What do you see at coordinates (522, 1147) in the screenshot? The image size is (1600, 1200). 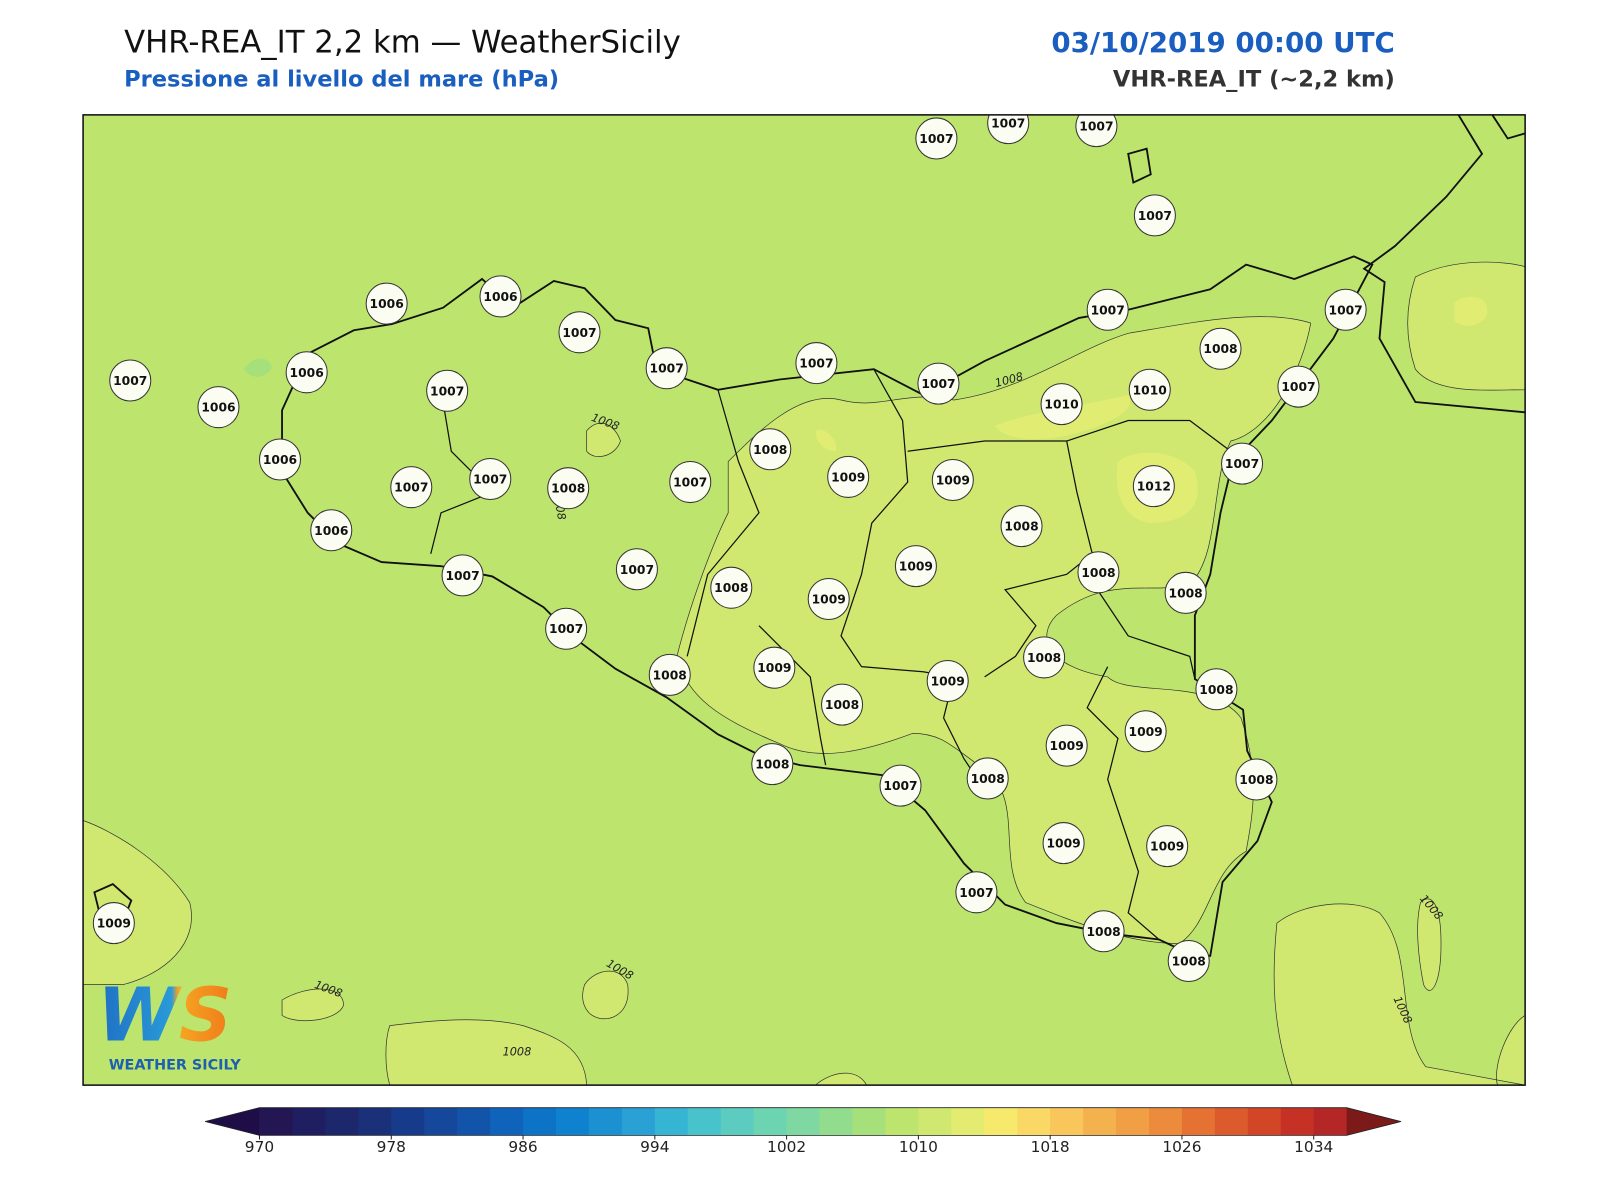 I see `colorbar-tick-label: 986` at bounding box center [522, 1147].